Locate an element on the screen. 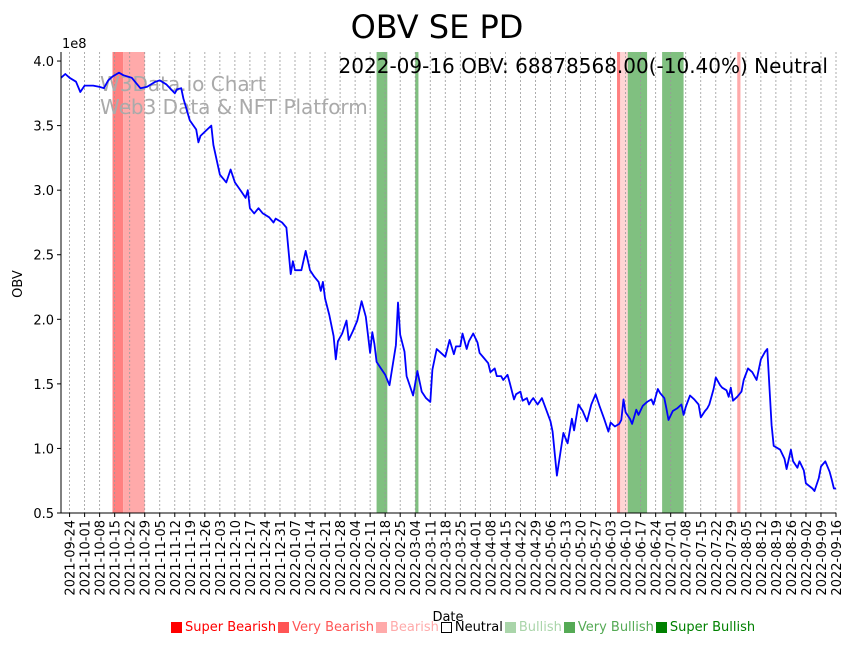  x-tick-label: 2022-09-16 is located at coordinates (837, 558).